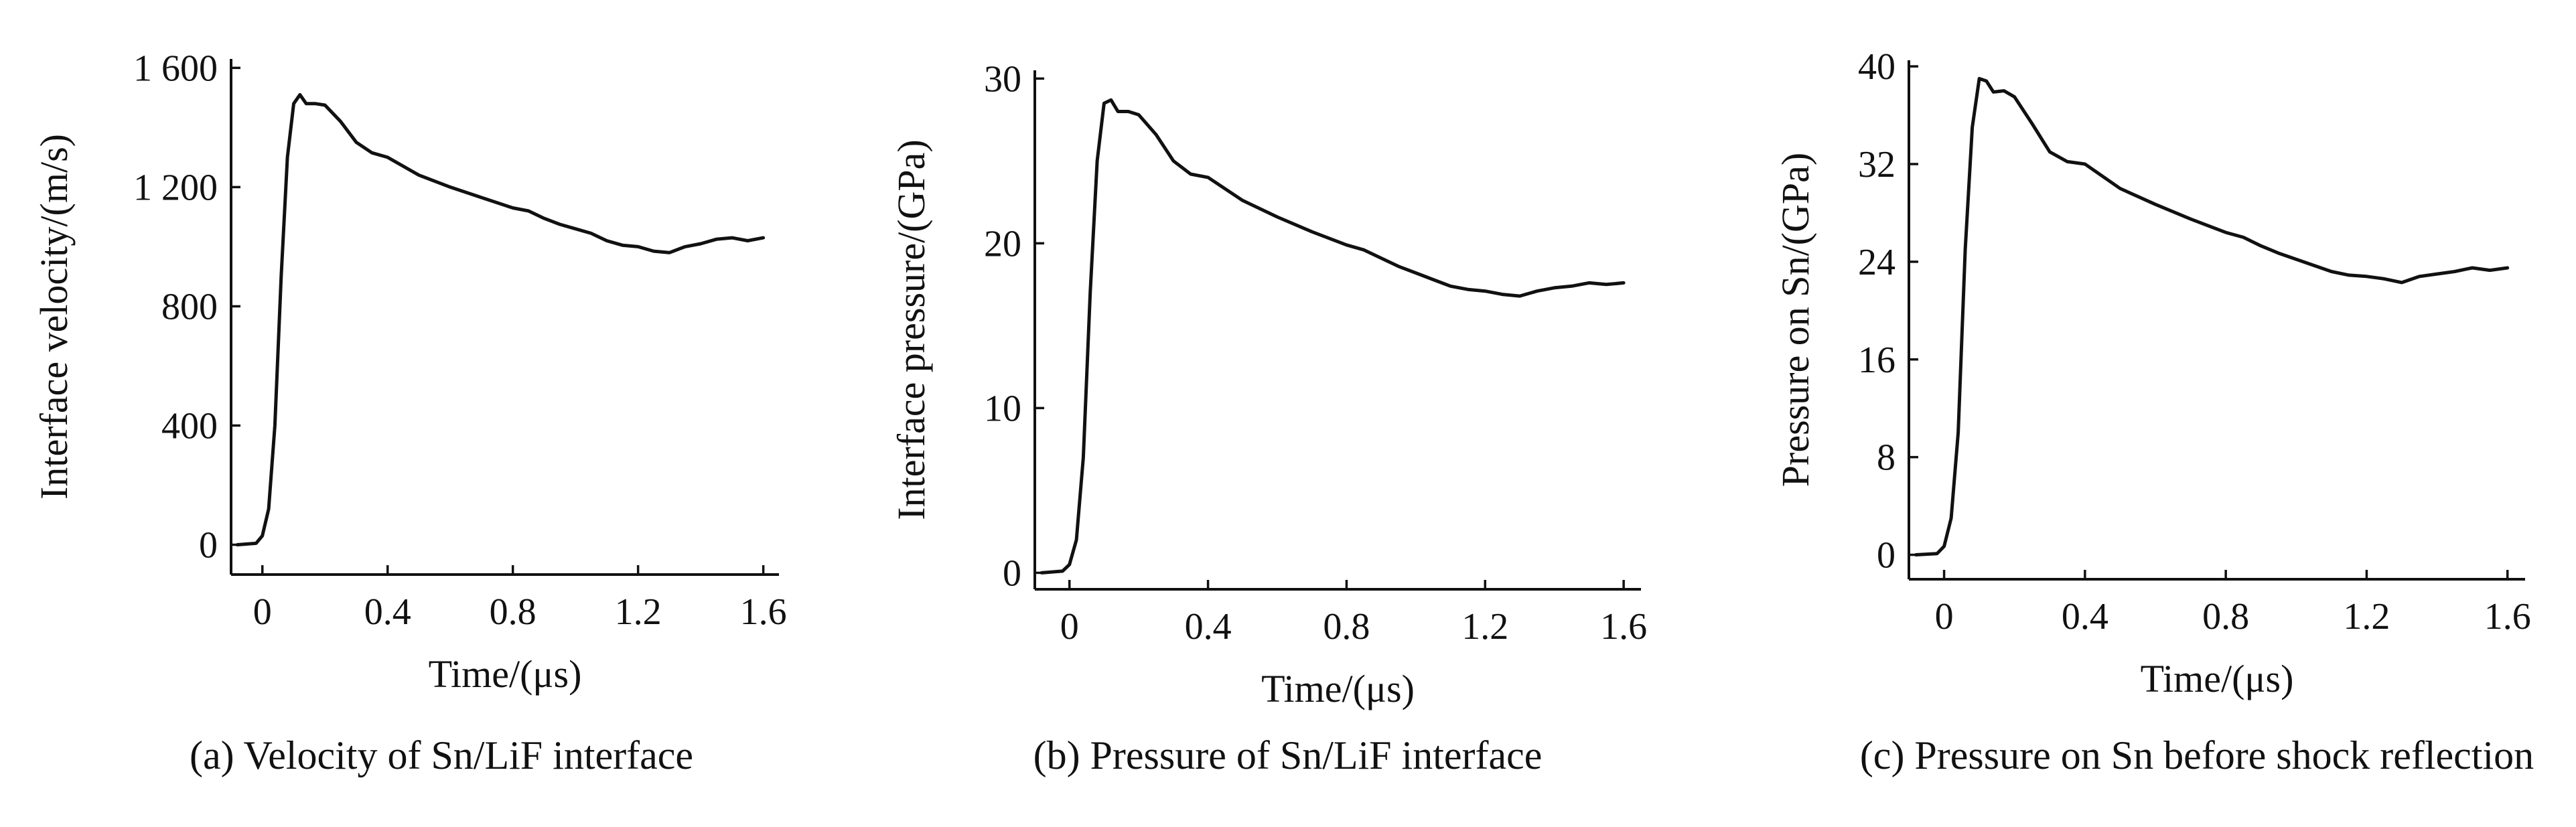 The height and width of the screenshot is (827, 2576). I want to click on y-axis-title: Interface pressure/(GPa), so click(911, 329).